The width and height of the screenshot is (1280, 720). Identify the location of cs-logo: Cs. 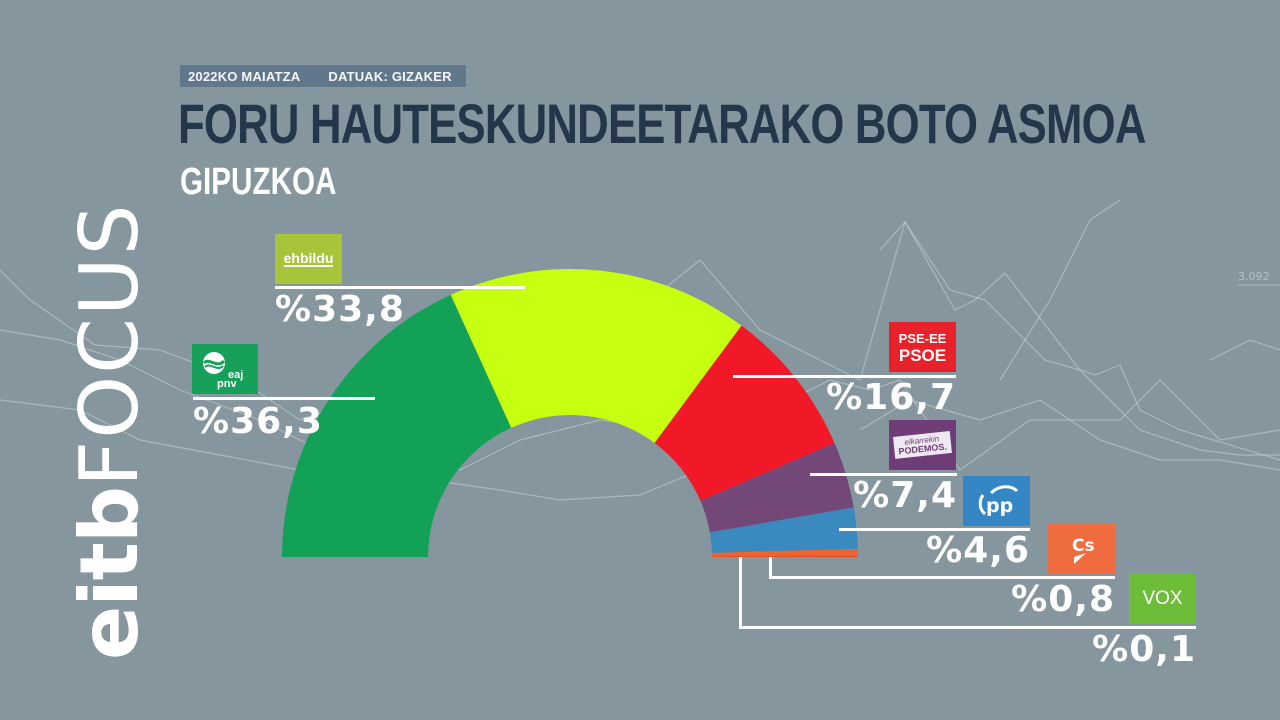
(1081, 549).